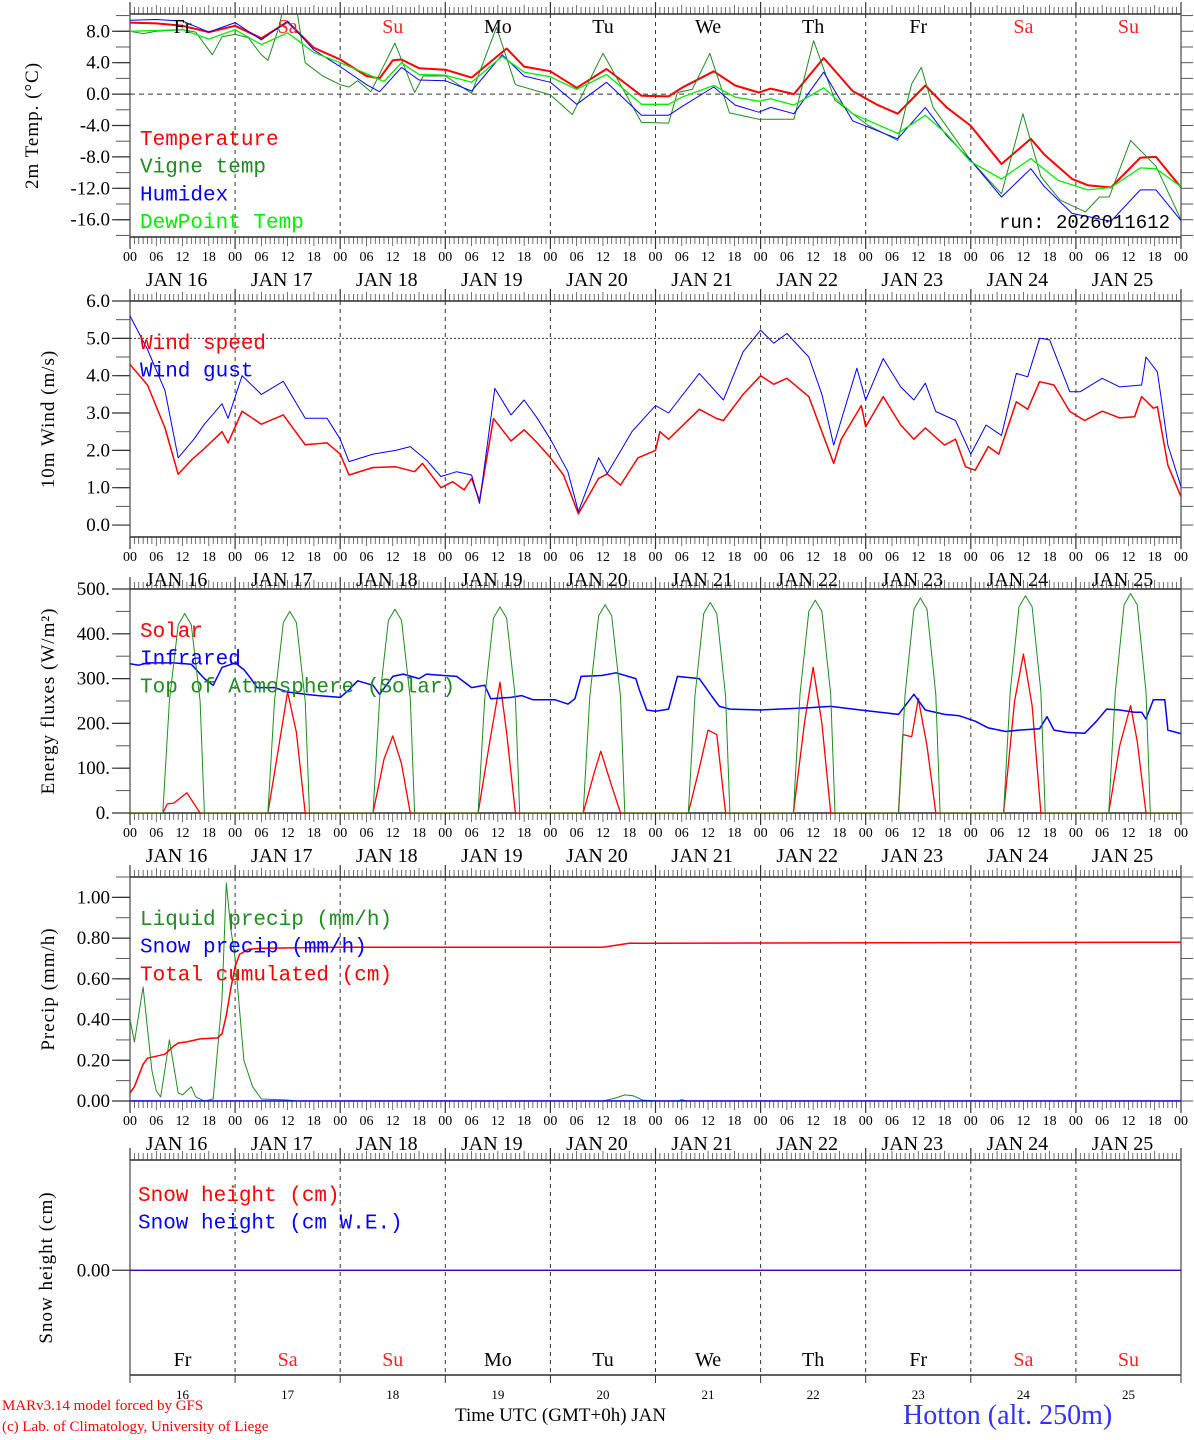  Describe the element at coordinates (203, 168) in the screenshot. I see `legend-item: Vigne temp` at that location.